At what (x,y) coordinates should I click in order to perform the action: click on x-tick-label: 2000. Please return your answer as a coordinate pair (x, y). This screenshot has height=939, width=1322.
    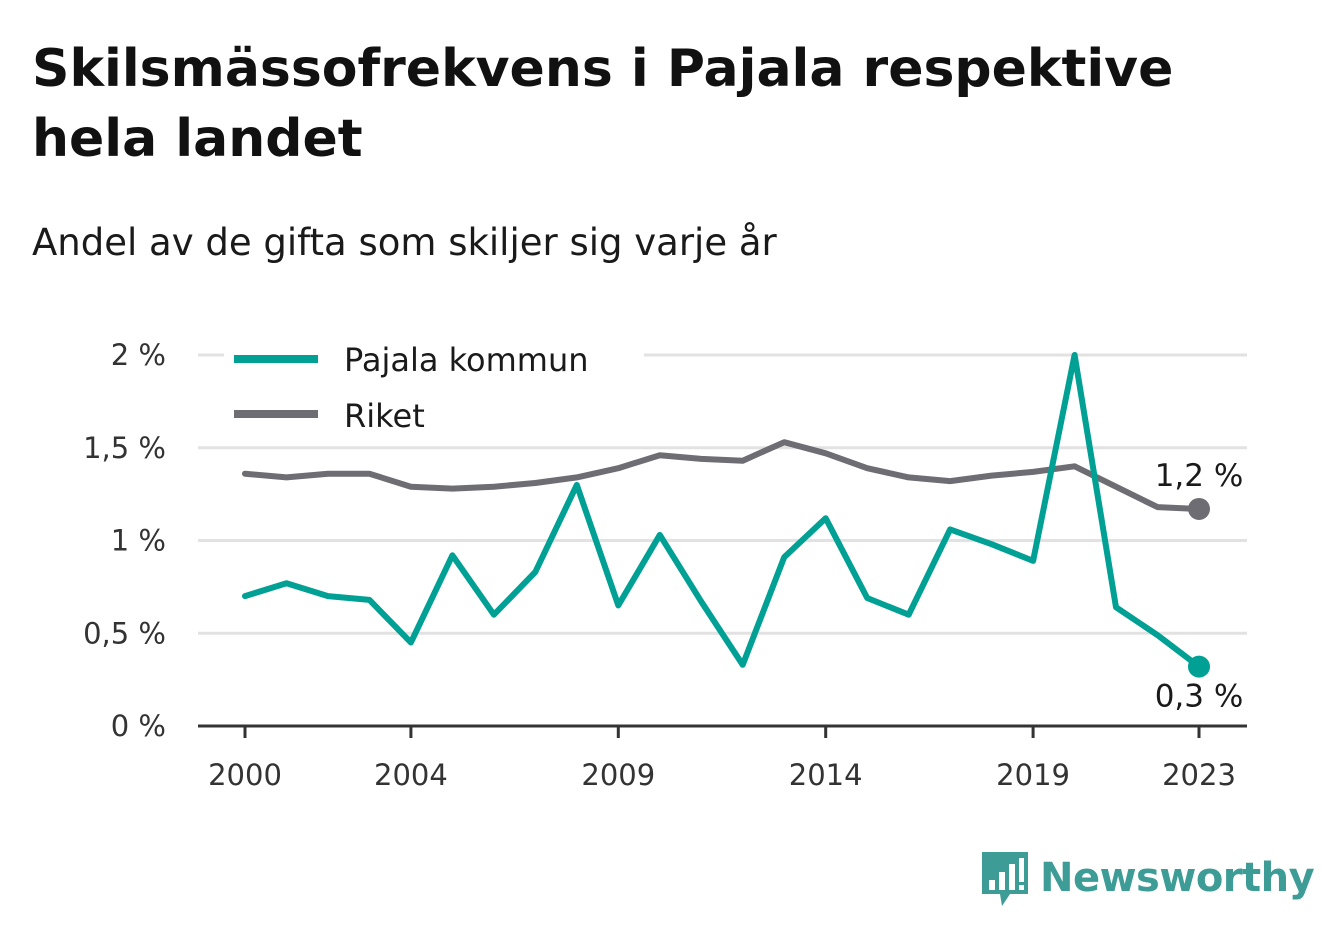
    Looking at the image, I should click on (245, 775).